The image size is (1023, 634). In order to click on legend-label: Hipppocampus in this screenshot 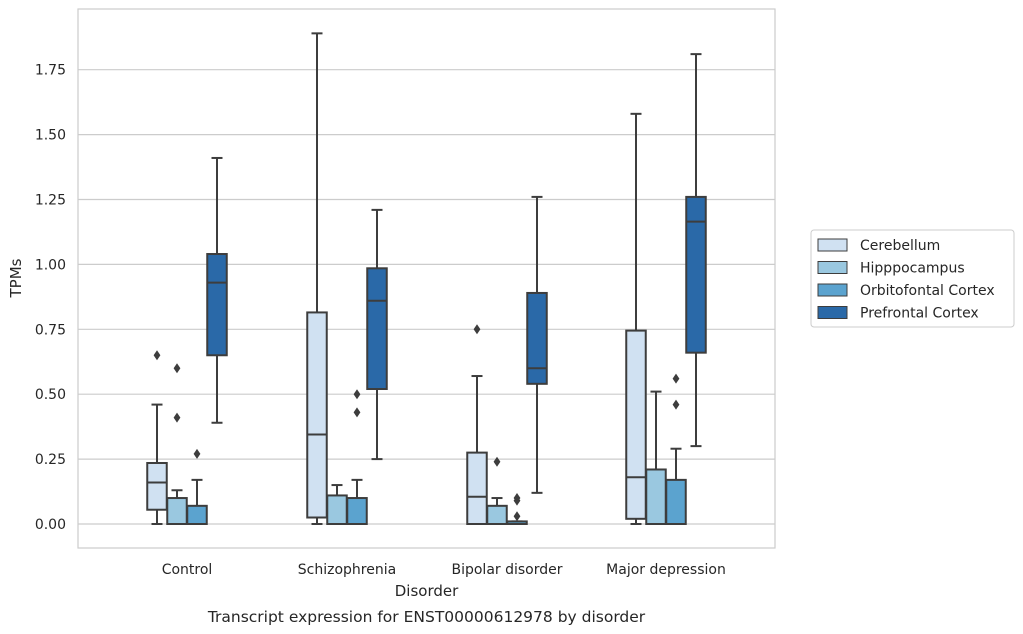, I will do `click(912, 269)`.